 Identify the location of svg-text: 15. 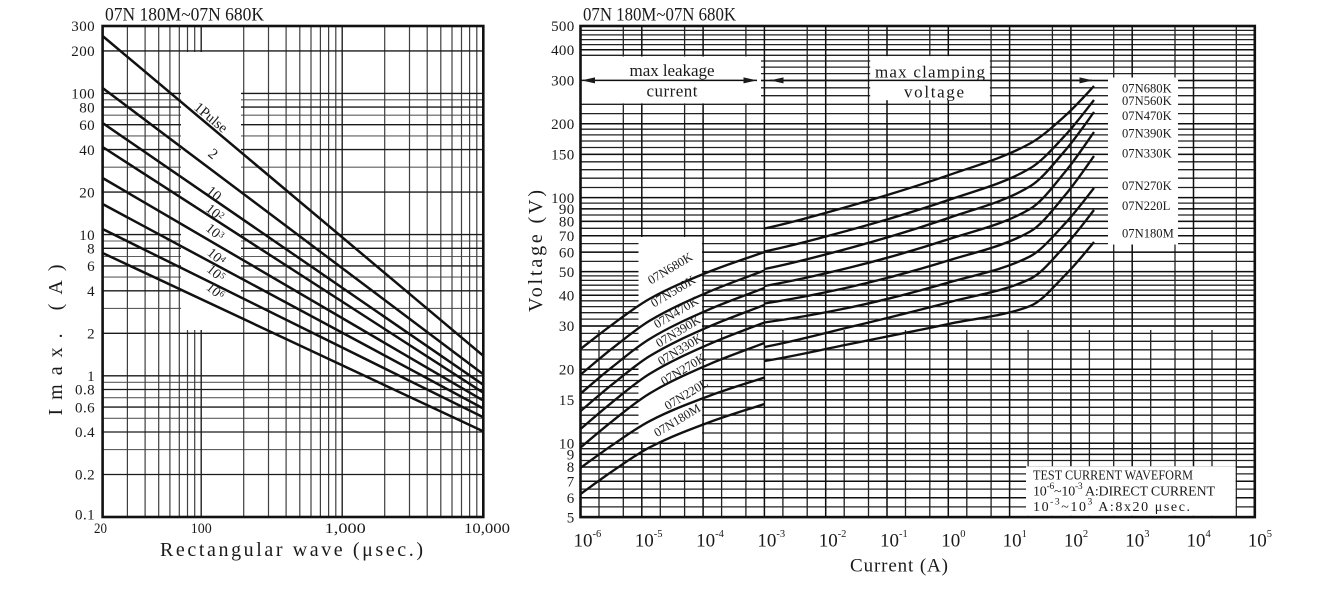
(567, 401).